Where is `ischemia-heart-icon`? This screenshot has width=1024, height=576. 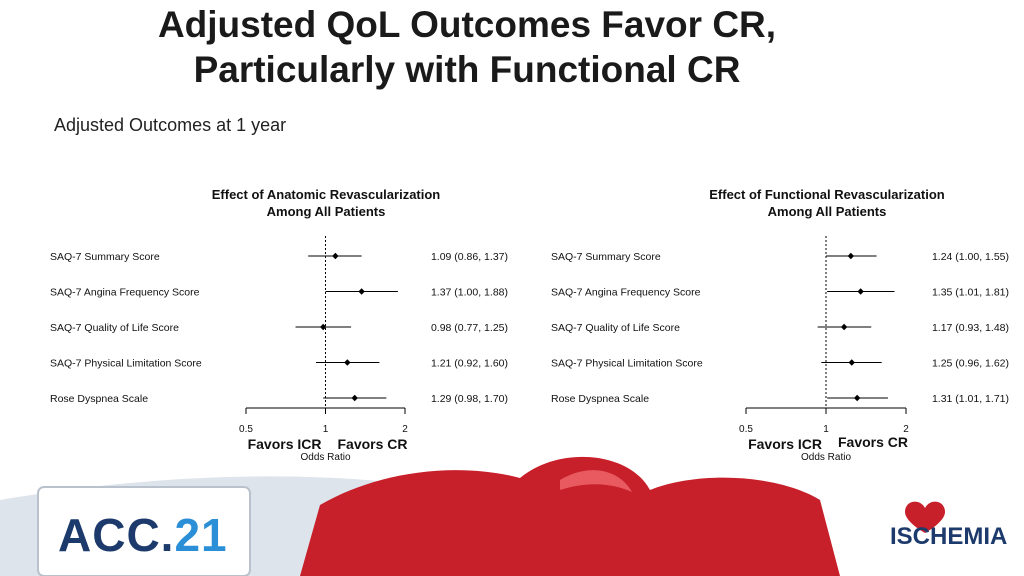 ischemia-heart-icon is located at coordinates (925, 517).